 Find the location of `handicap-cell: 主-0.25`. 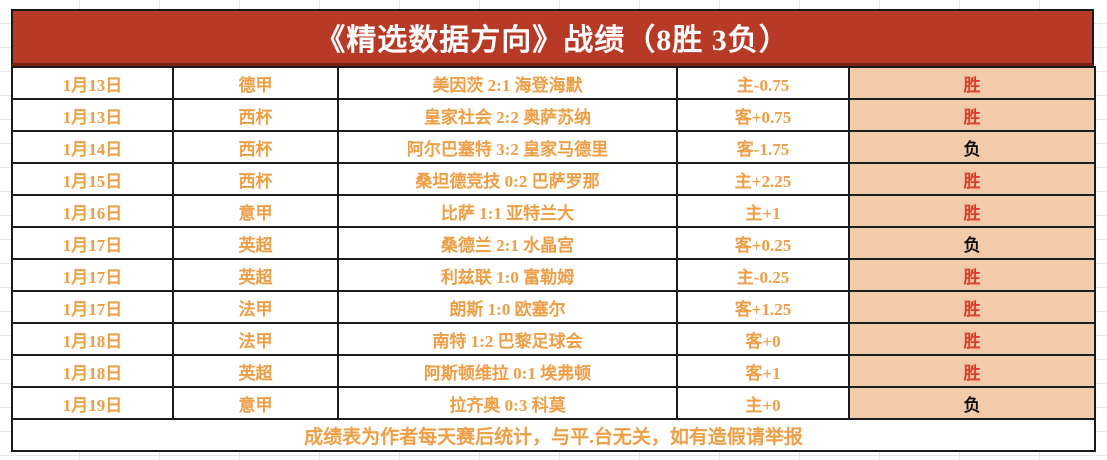

handicap-cell: 主-0.25 is located at coordinates (763, 275).